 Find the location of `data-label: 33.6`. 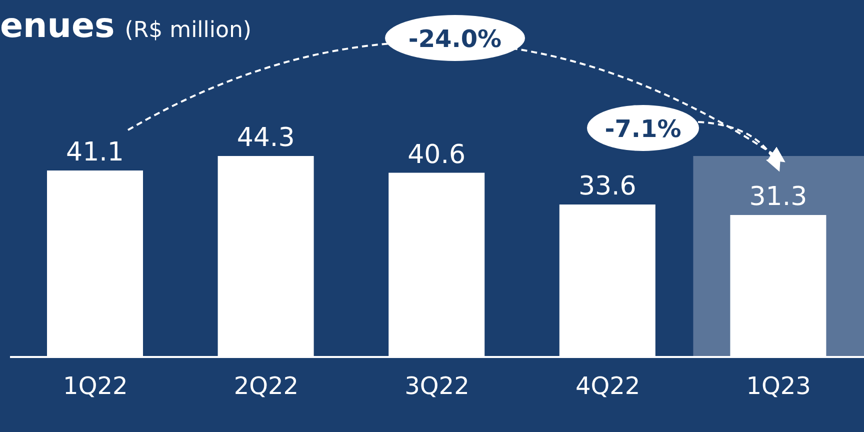

data-label: 33.6 is located at coordinates (607, 187).